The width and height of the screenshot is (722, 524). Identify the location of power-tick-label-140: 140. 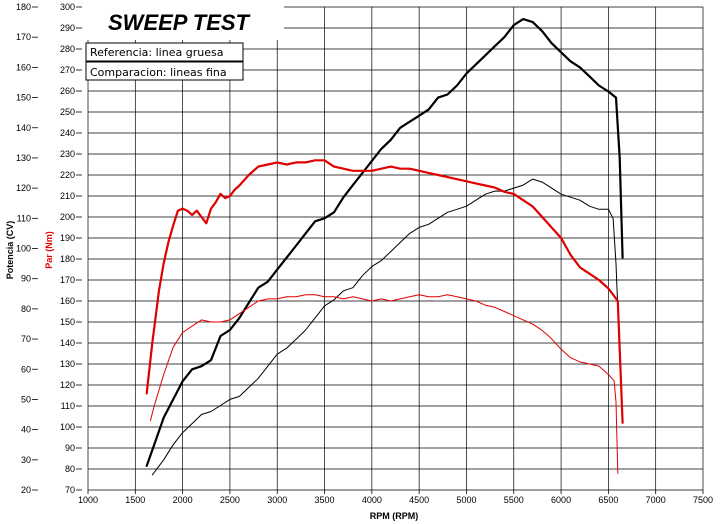
(23, 128).